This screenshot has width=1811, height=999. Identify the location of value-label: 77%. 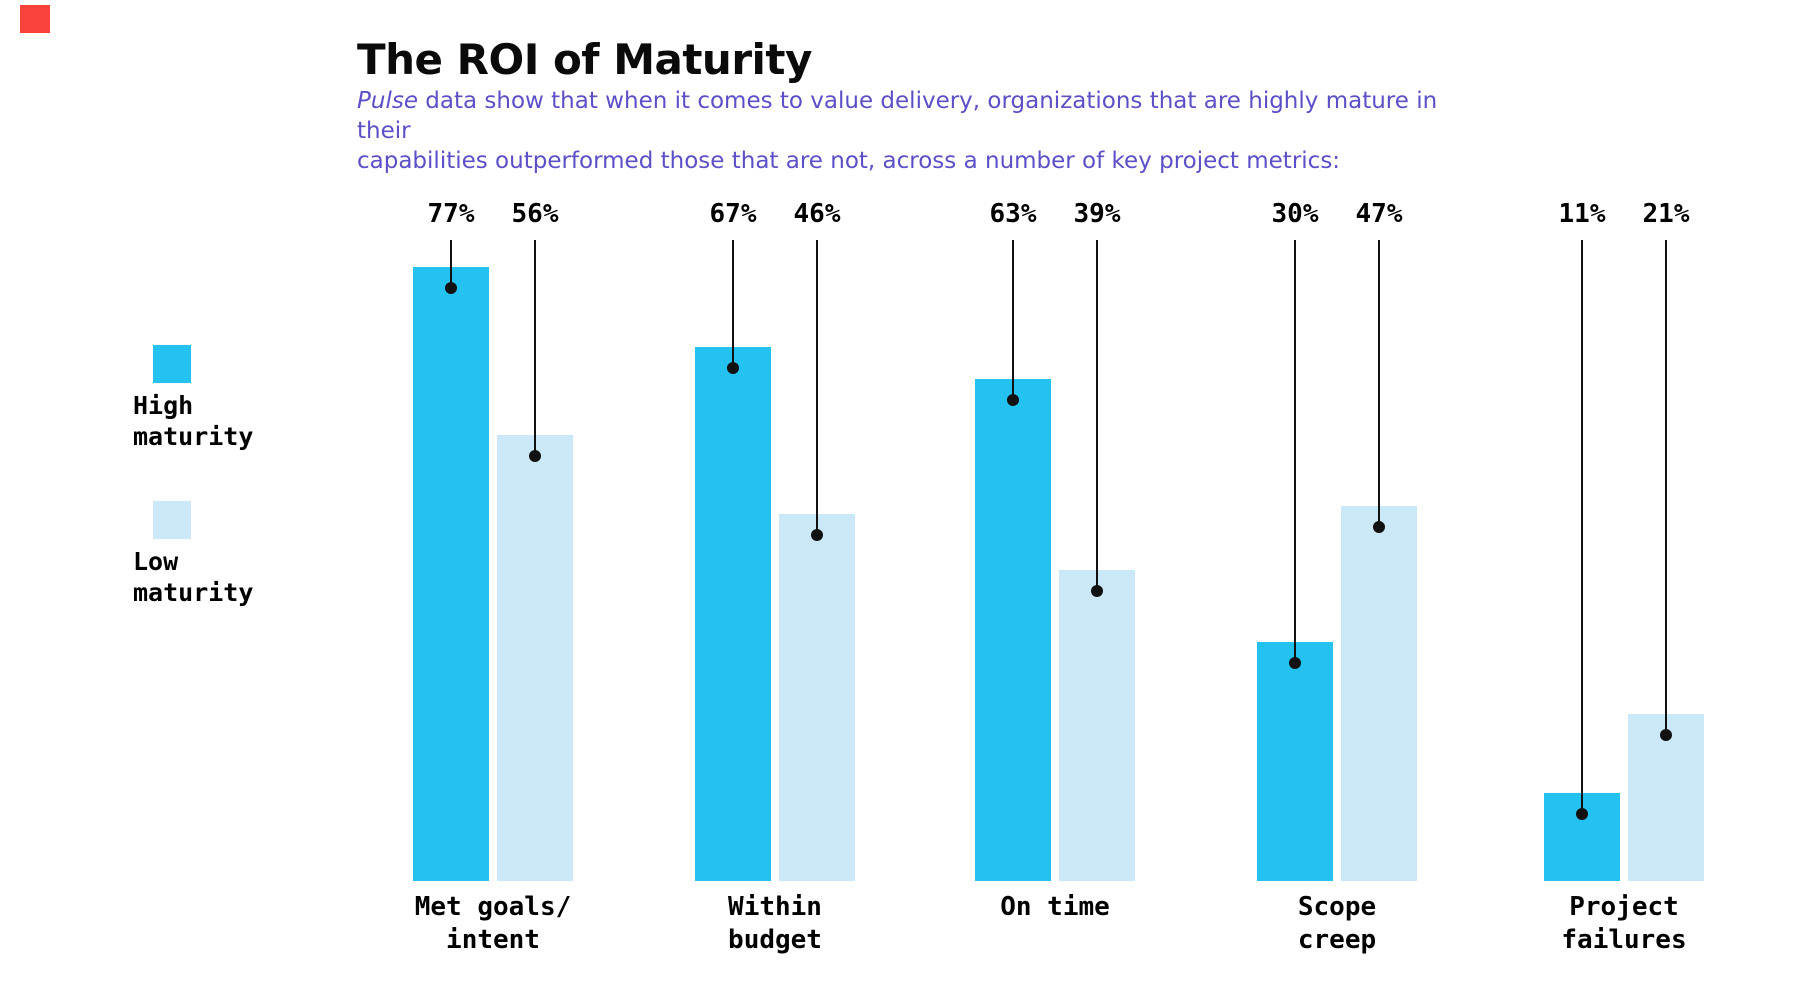
(451, 214).